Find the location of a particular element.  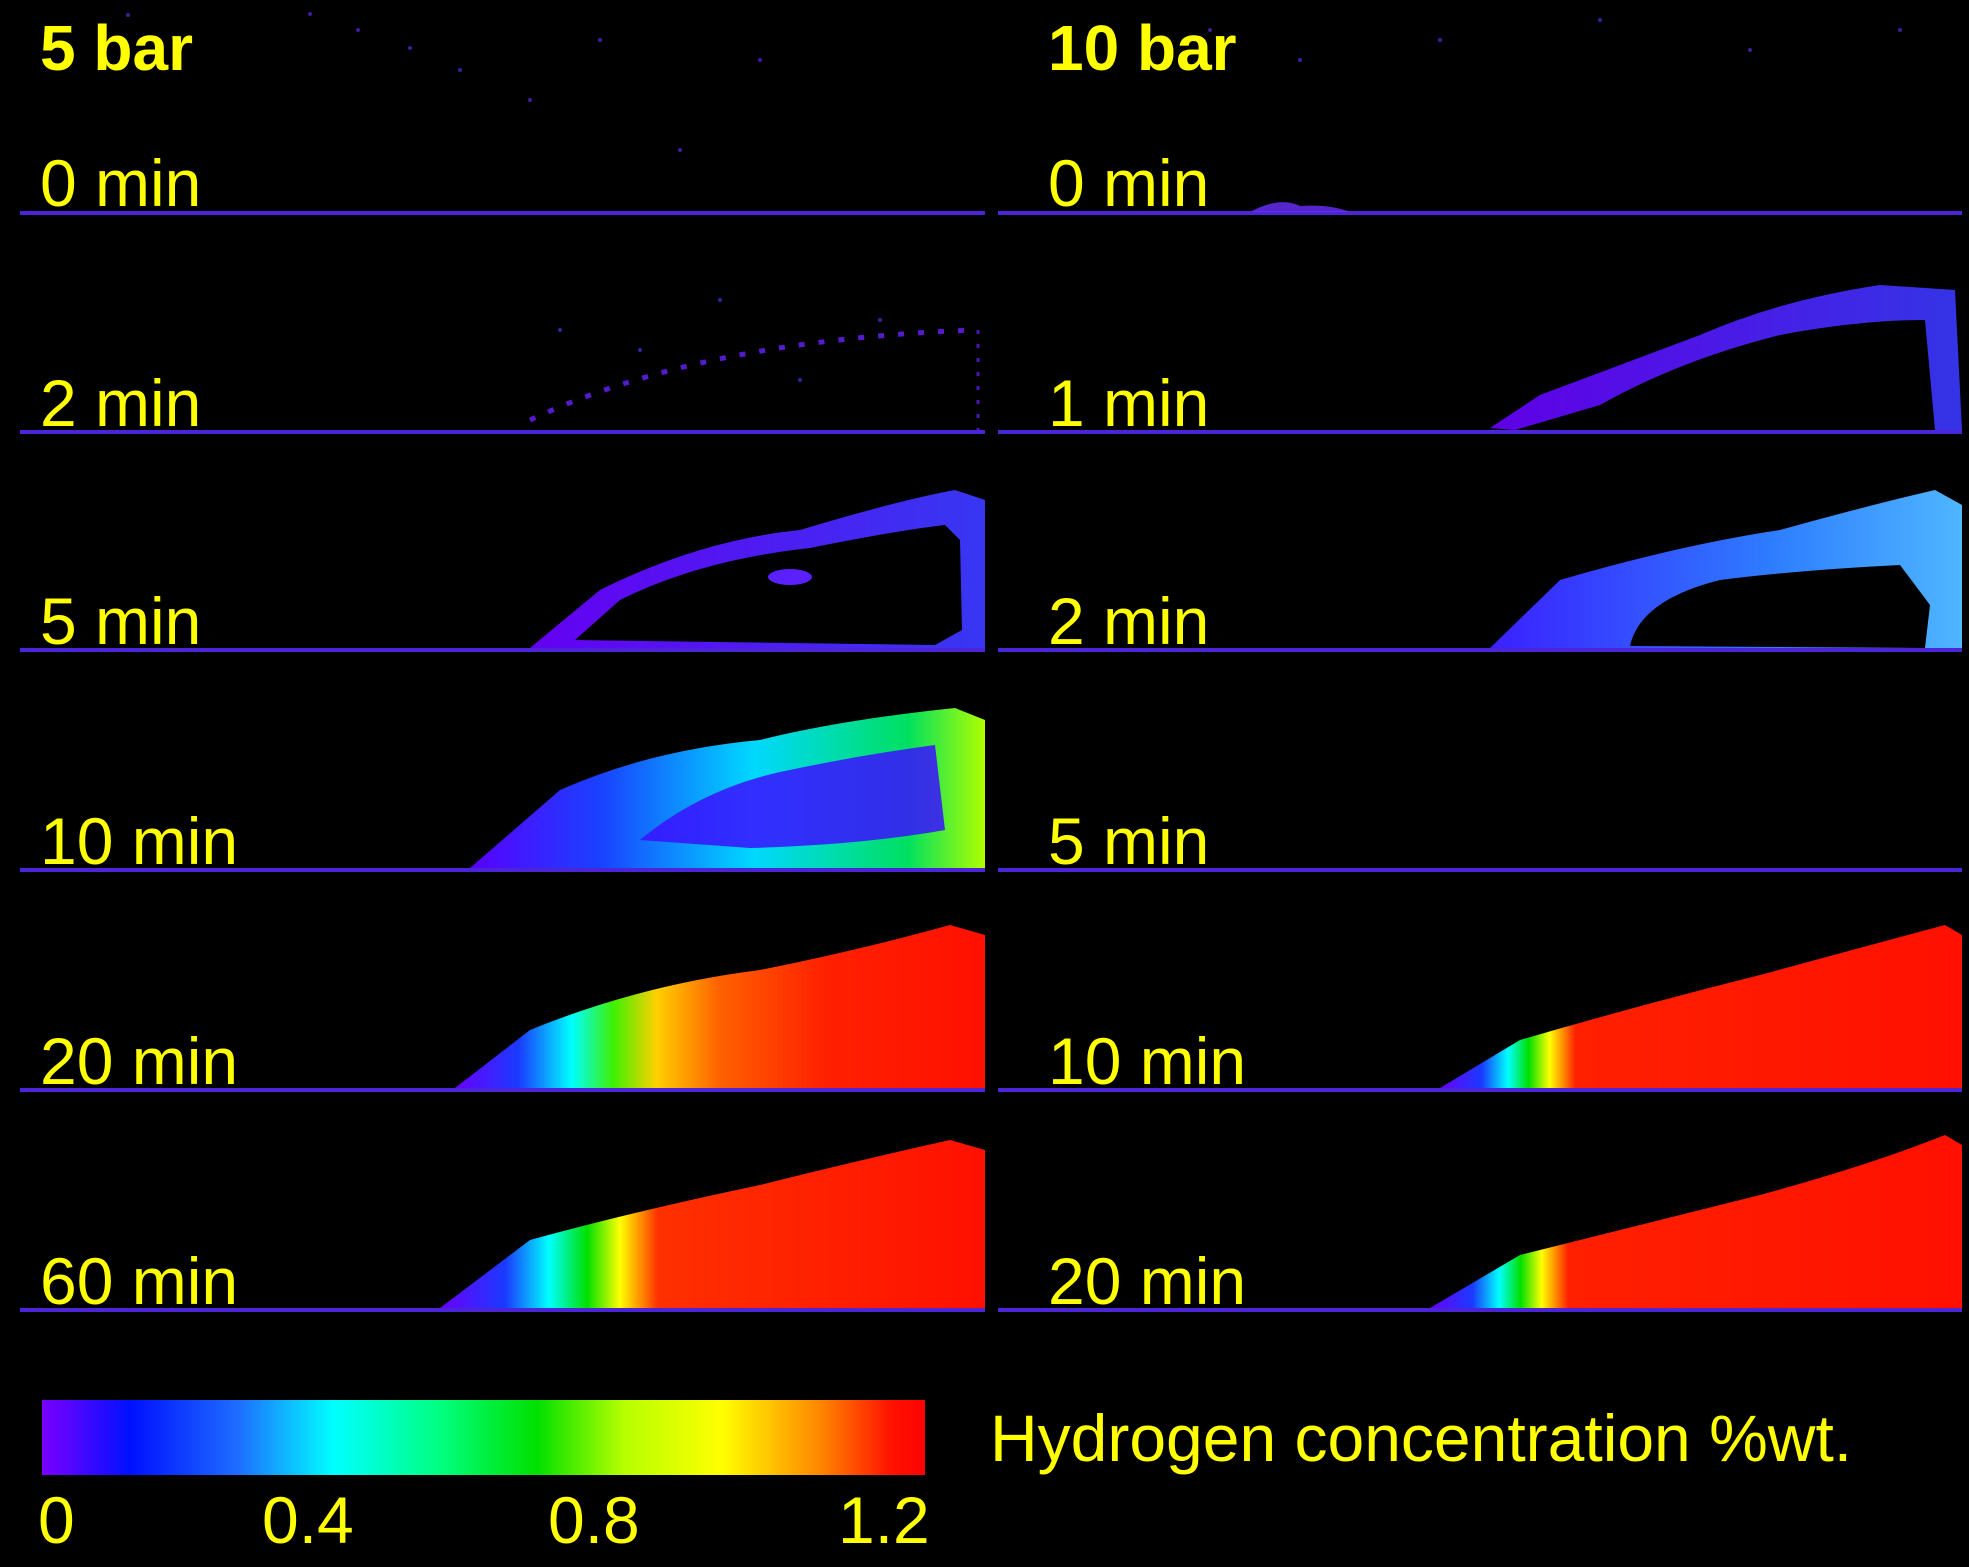

colorbar-tick-2: 0.8 is located at coordinates (594, 1520).